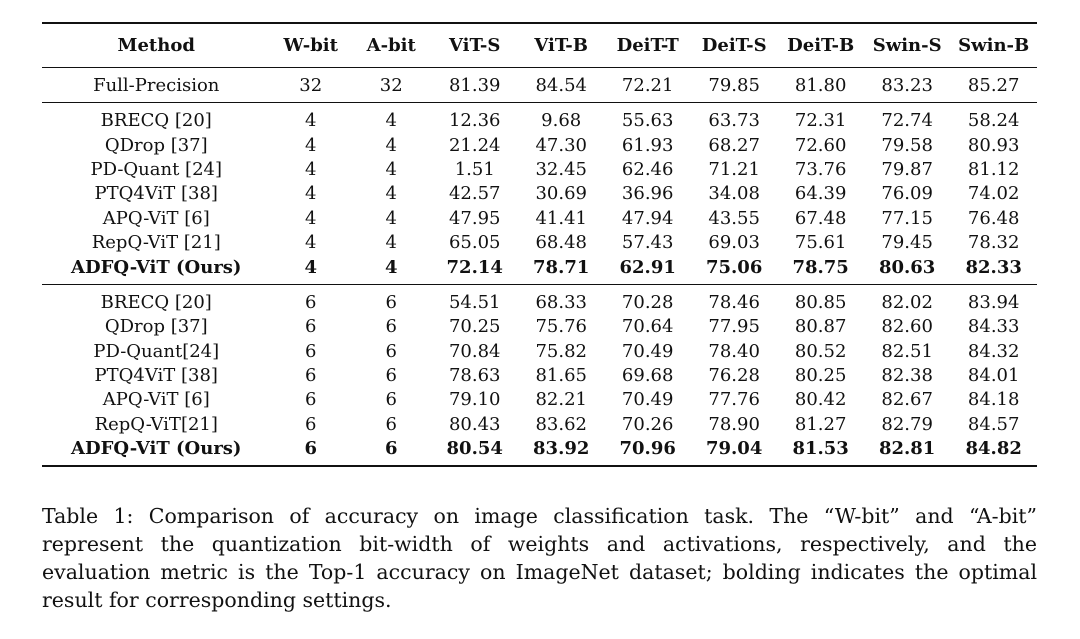  I want to click on value-cell: 83.23, so click(907, 85).